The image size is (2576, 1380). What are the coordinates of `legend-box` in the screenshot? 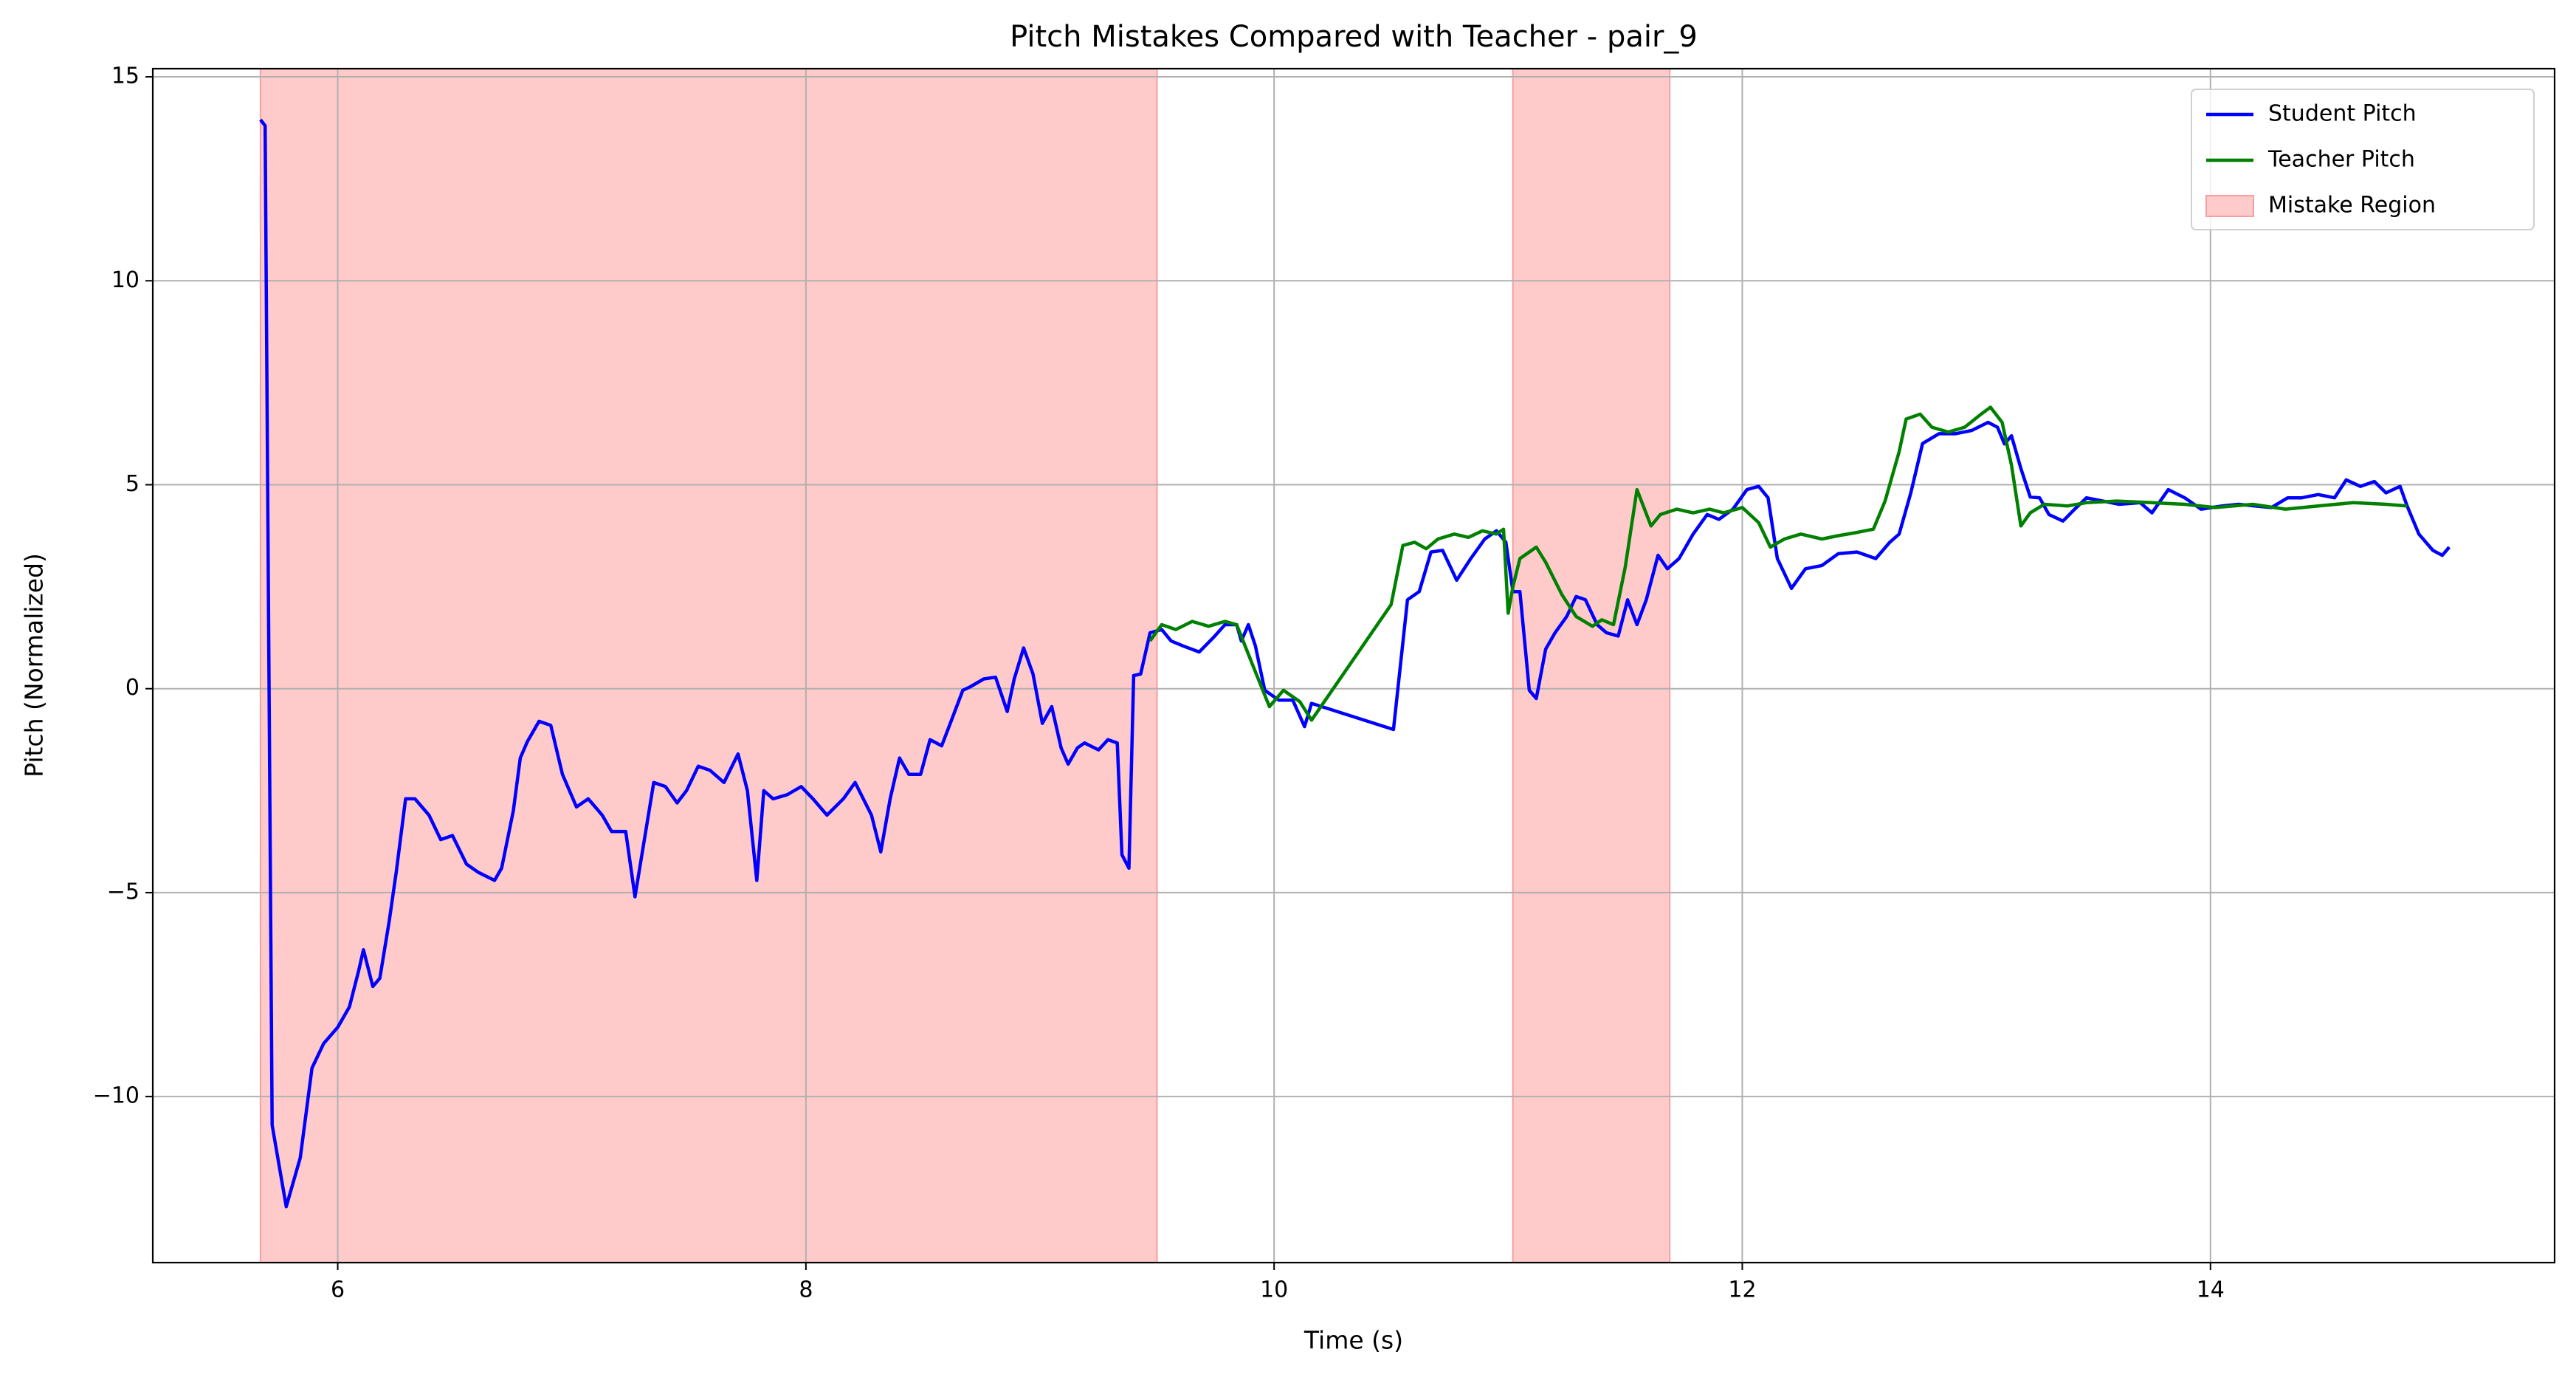 It's located at (2363, 159).